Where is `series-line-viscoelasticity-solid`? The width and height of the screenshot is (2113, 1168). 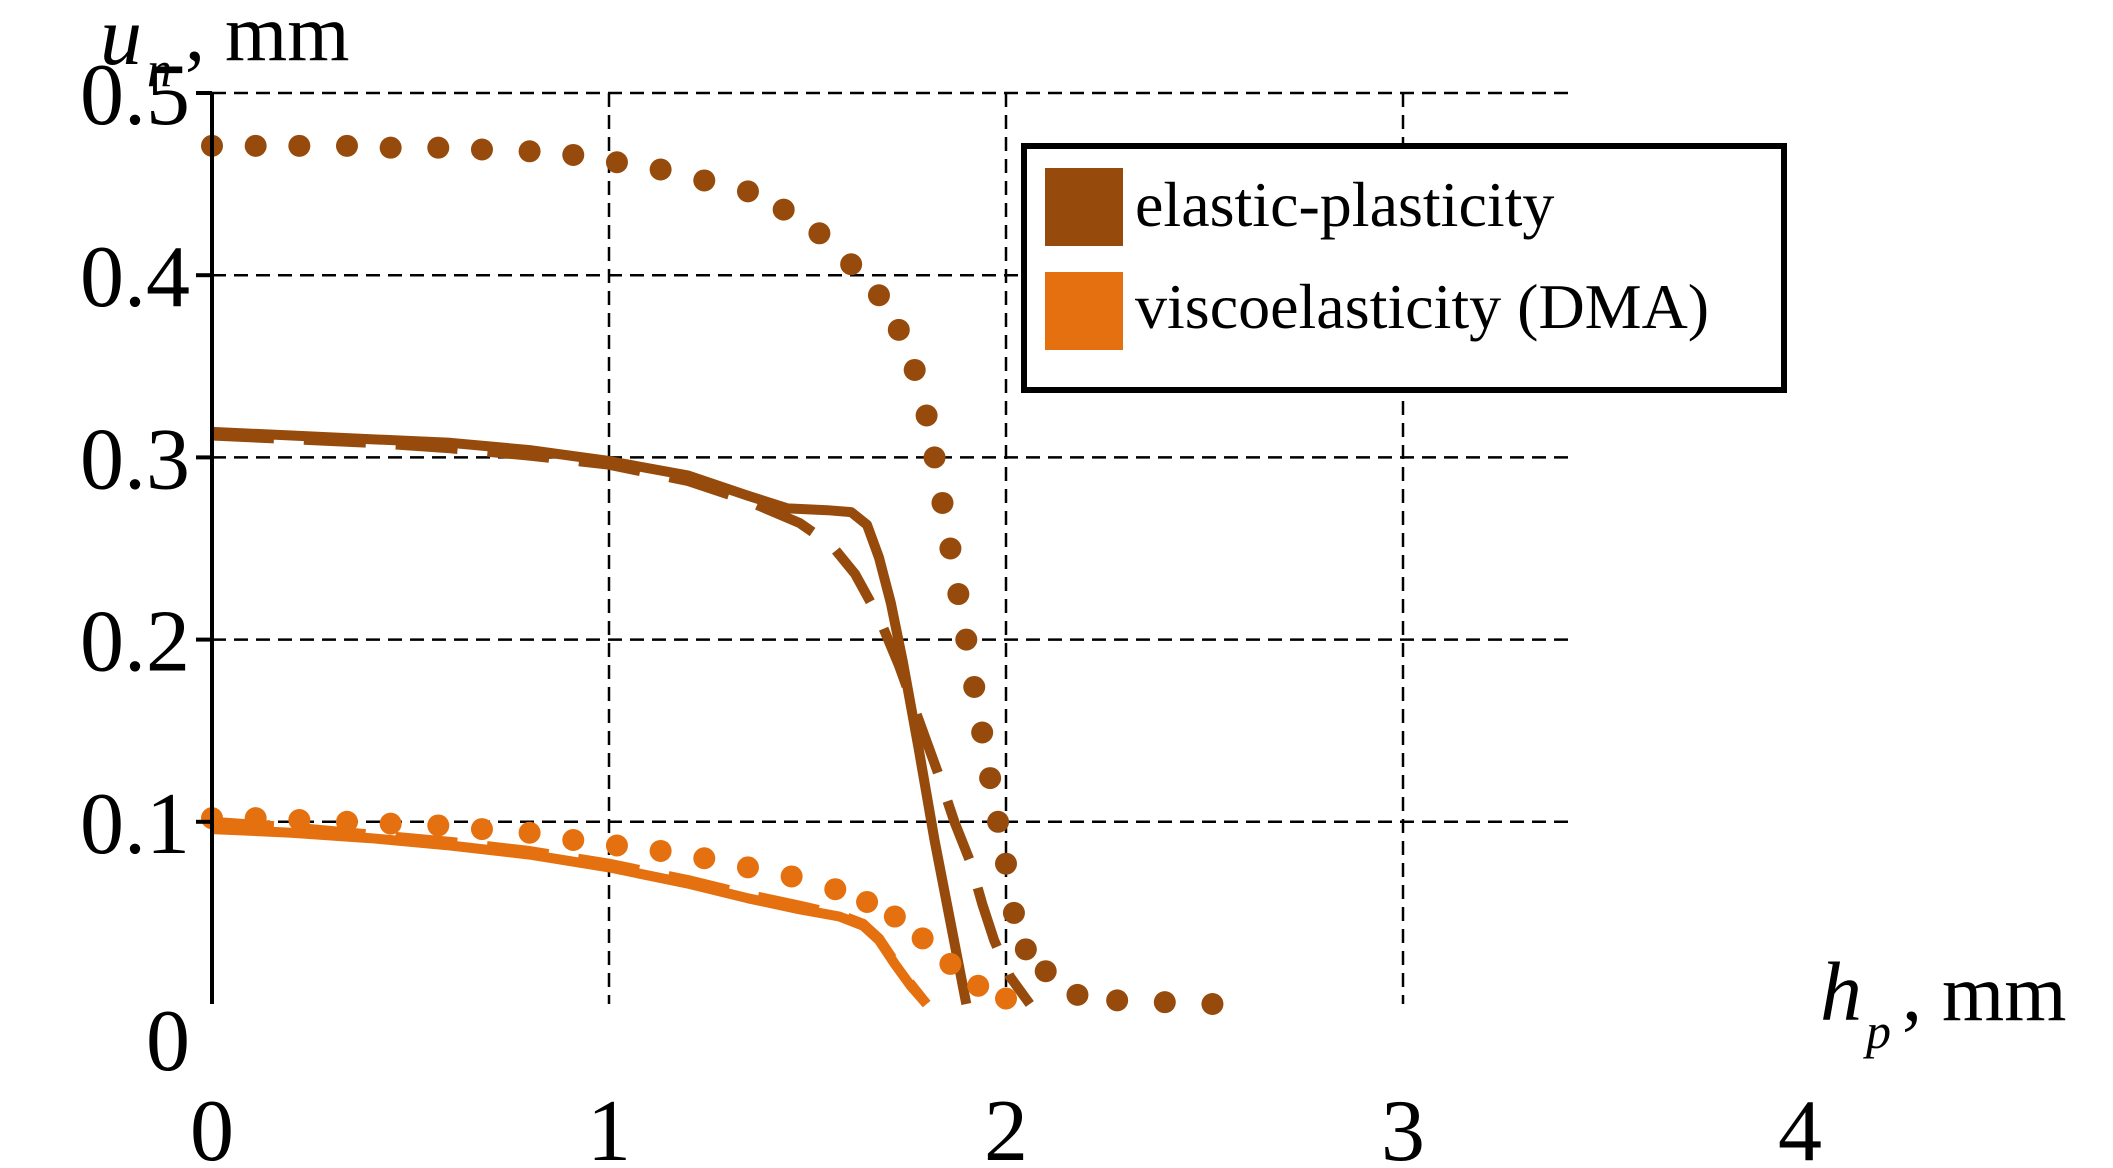 series-line-viscoelasticity-solid is located at coordinates (571, 916).